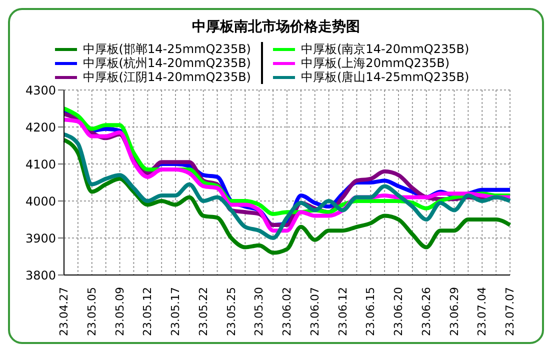  Describe the element at coordinates (40, 127) in the screenshot. I see `y-tick-label: 4200` at that location.